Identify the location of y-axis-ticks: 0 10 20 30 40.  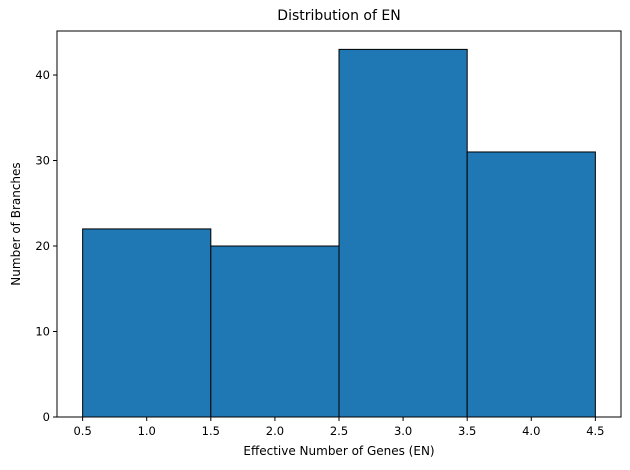
(46, 246).